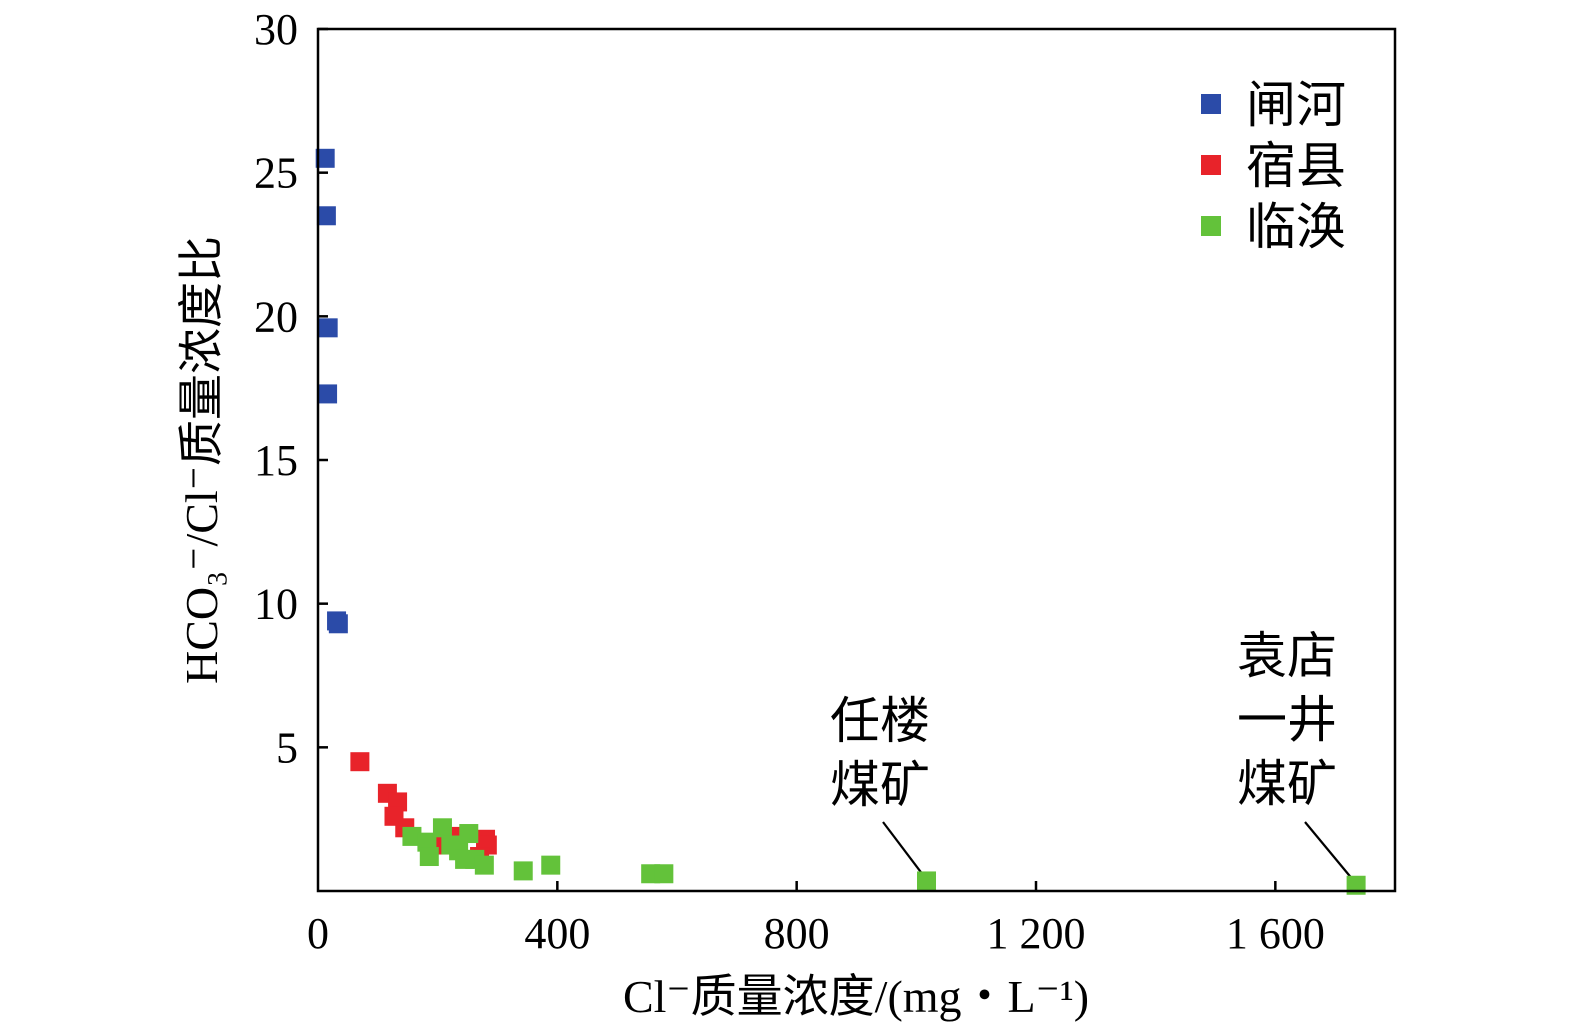  What do you see at coordinates (797, 933) in the screenshot?
I see `x-tick-label: 800` at bounding box center [797, 933].